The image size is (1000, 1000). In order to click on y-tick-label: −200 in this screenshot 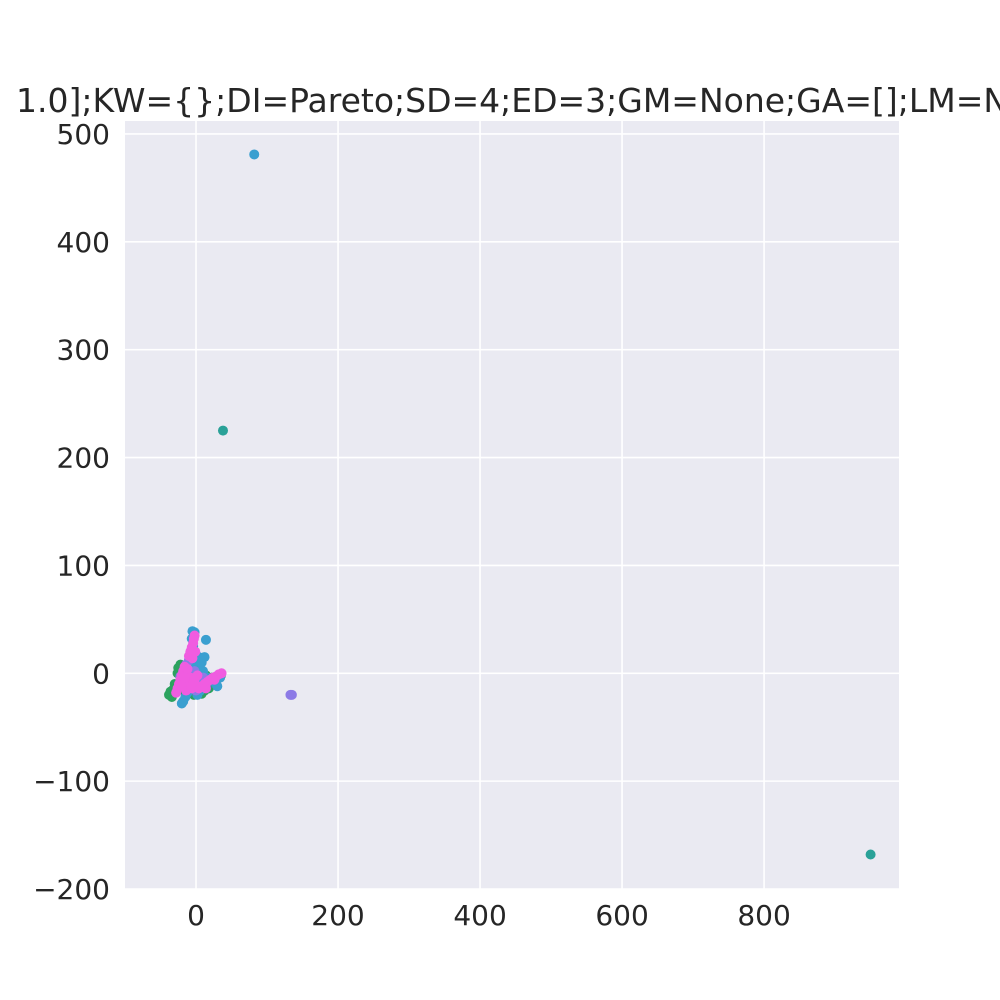, I will do `click(71, 889)`.